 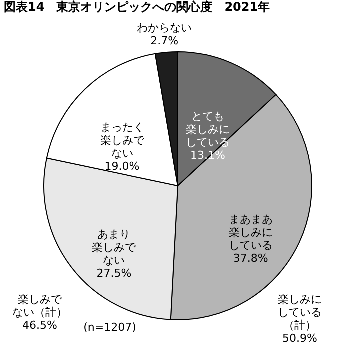 What do you see at coordinates (40, 312) in the screenshot?
I see `text: 楽しみでない（計） 46.5%` at bounding box center [40, 312].